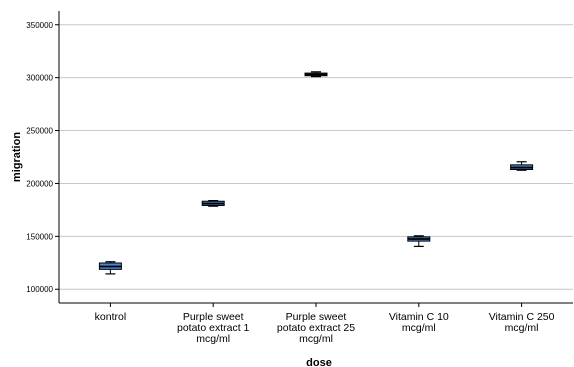 The height and width of the screenshot is (367, 574). Describe the element at coordinates (42, 157) in the screenshot. I see `y-axis-ticks: 100000 150000 200000 250000 300000 350000` at that location.